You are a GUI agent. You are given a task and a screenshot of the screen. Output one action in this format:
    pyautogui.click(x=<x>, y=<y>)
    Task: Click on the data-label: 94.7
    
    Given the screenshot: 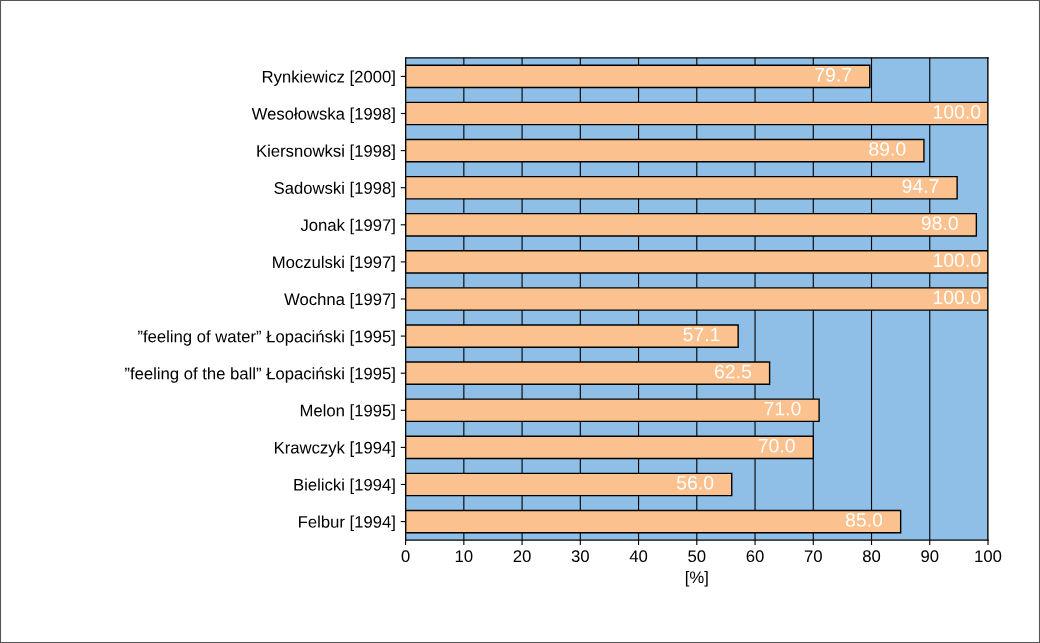 What is the action you would take?
    pyautogui.click(x=920, y=186)
    